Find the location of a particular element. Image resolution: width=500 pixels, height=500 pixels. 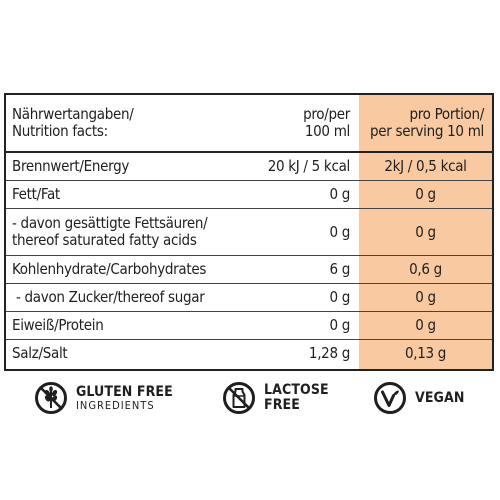

row-value-per-serving: 2kJ / 0,5 kcal is located at coordinates (425, 166).